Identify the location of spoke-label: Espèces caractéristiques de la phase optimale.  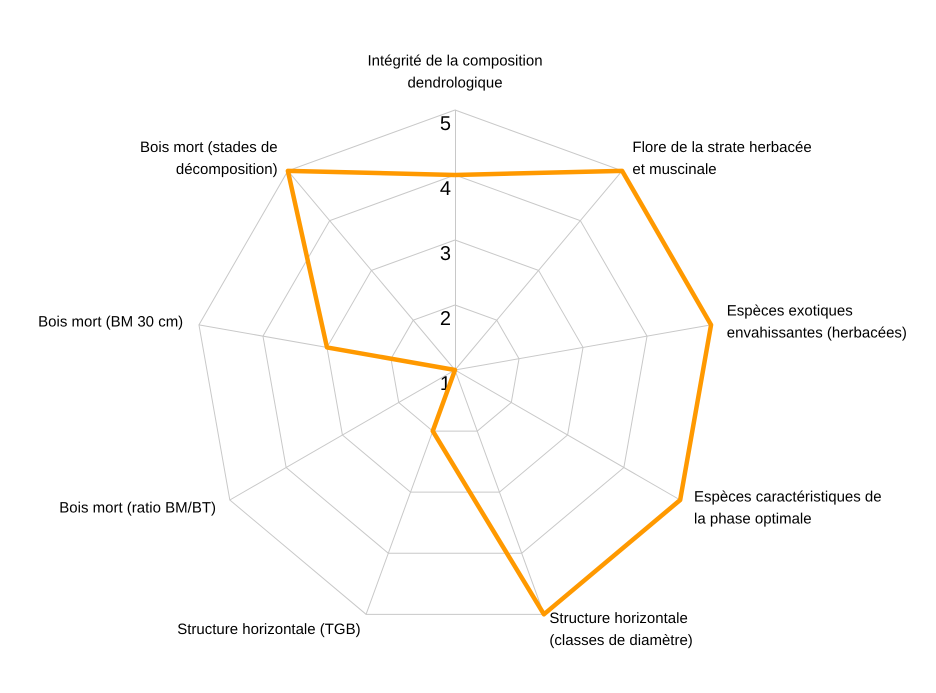
(788, 508).